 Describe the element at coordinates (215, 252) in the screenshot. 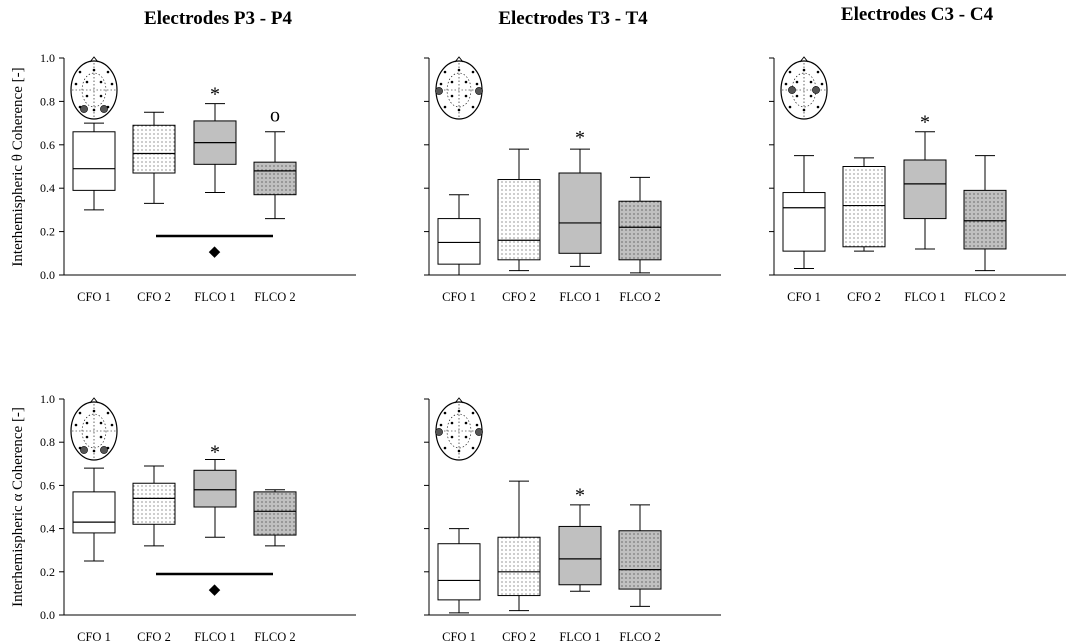

I see `diamond-marker: ◆` at that location.